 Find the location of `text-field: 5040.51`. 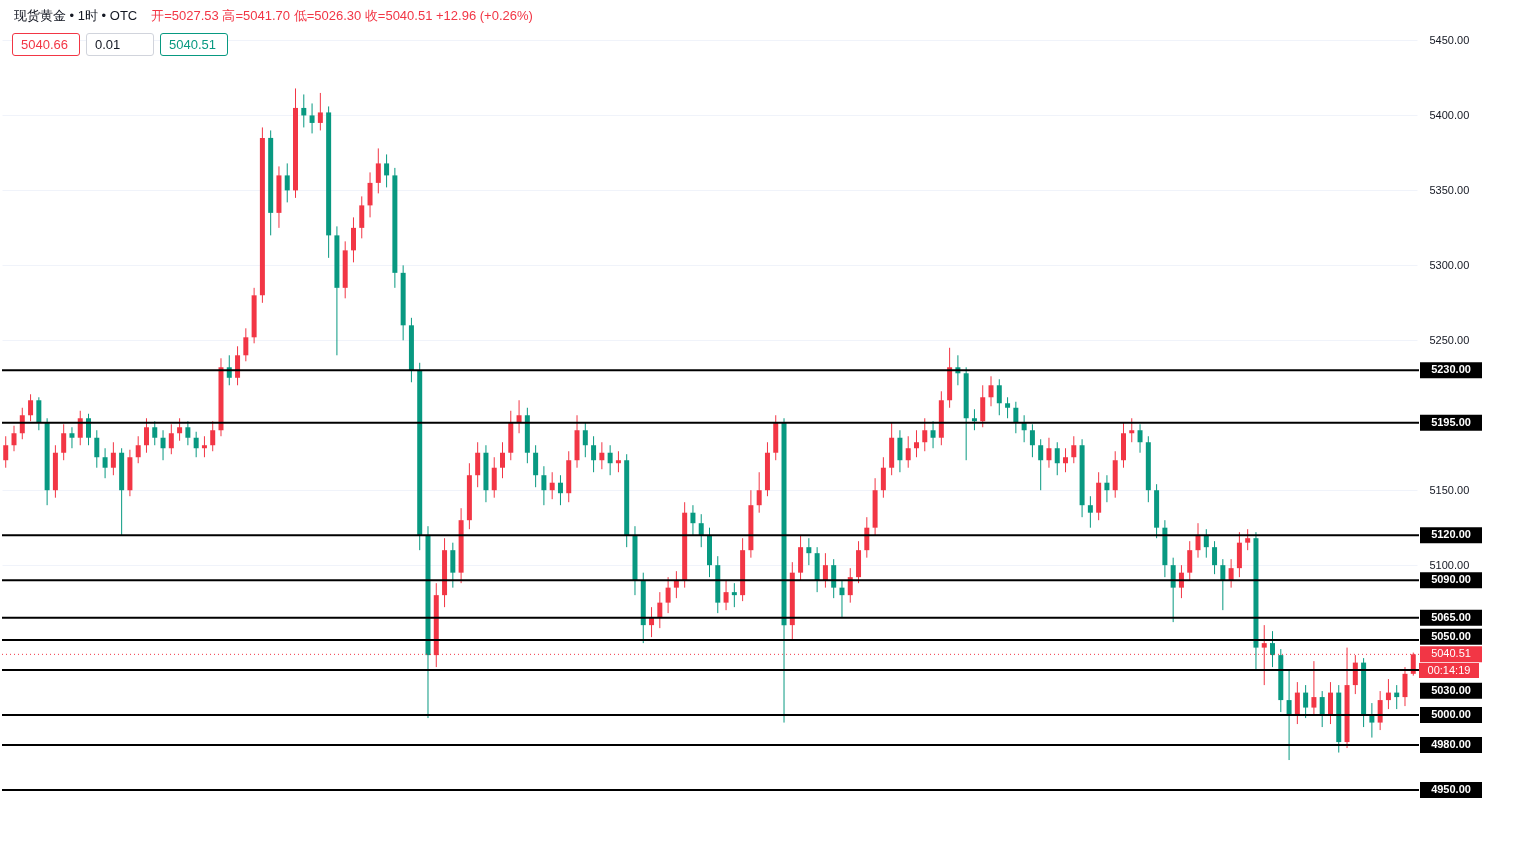

text-field: 5040.51 is located at coordinates (194, 44).